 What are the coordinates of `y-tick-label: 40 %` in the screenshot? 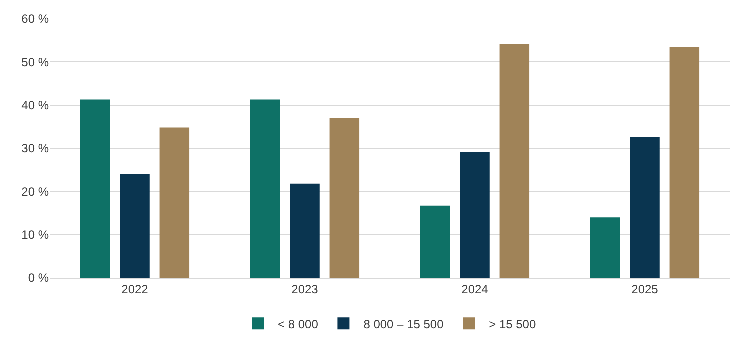 It's located at (36, 105).